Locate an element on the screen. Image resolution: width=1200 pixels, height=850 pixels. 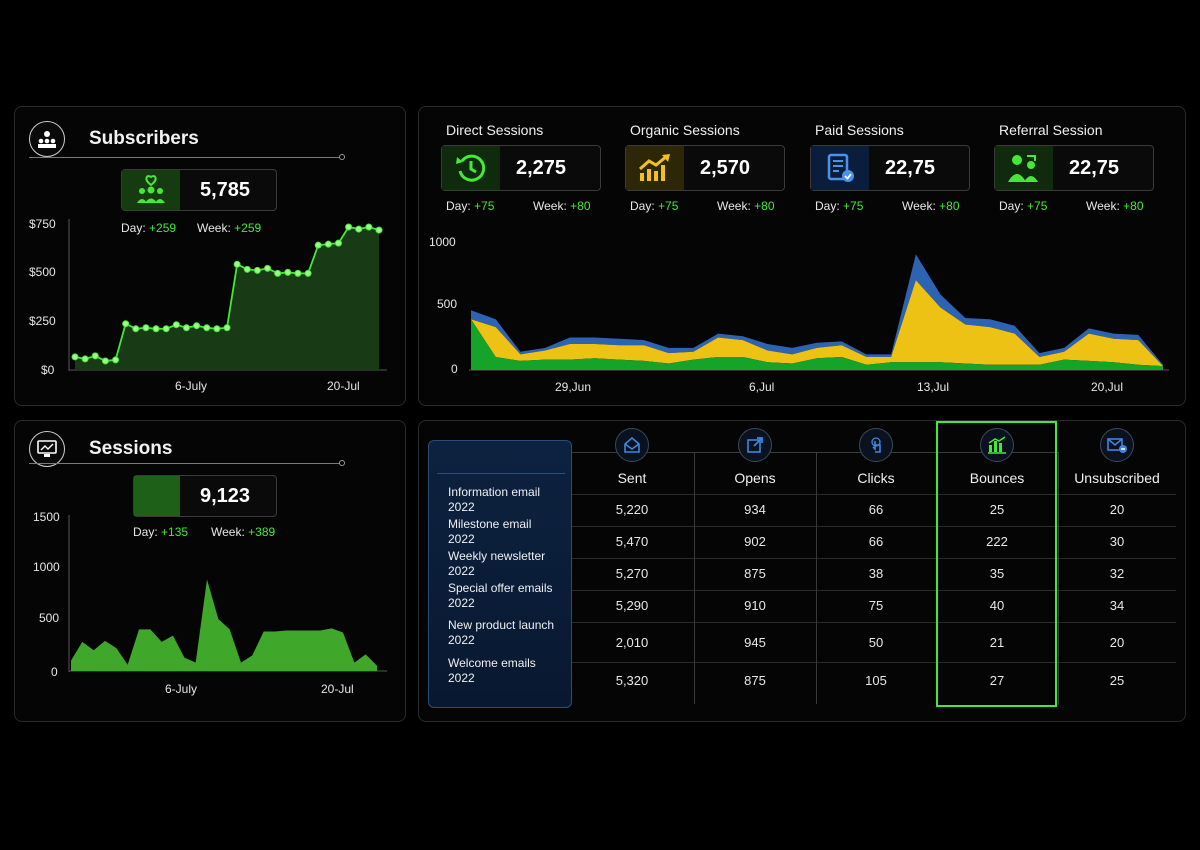
x-tick: 20-Jul is located at coordinates (343, 386).